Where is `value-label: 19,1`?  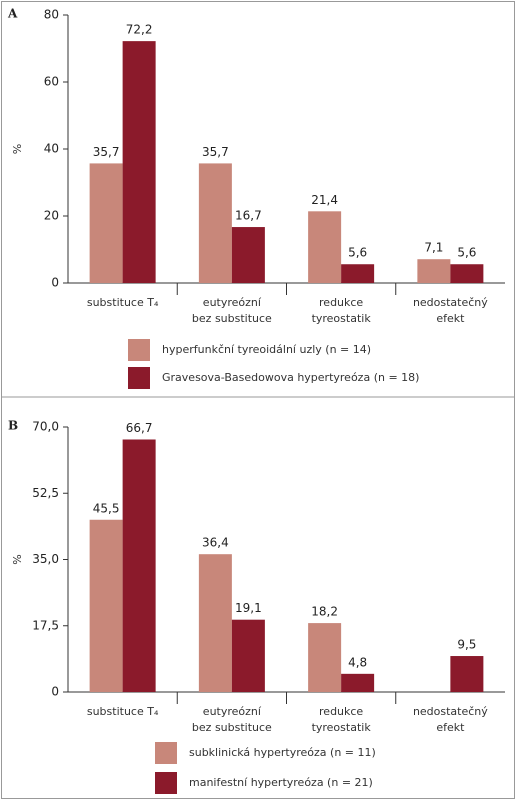 value-label: 19,1 is located at coordinates (248, 608).